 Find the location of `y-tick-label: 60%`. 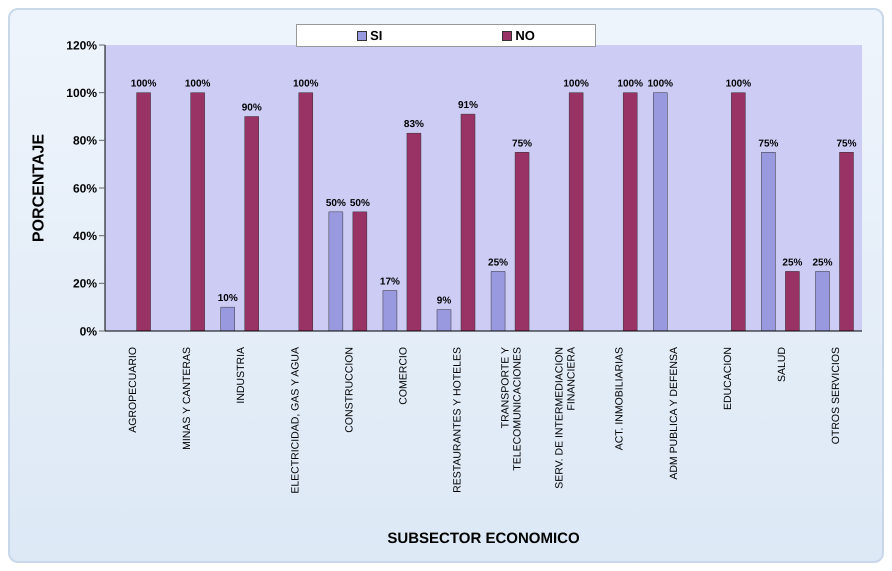

y-tick-label: 60% is located at coordinates (85, 188).